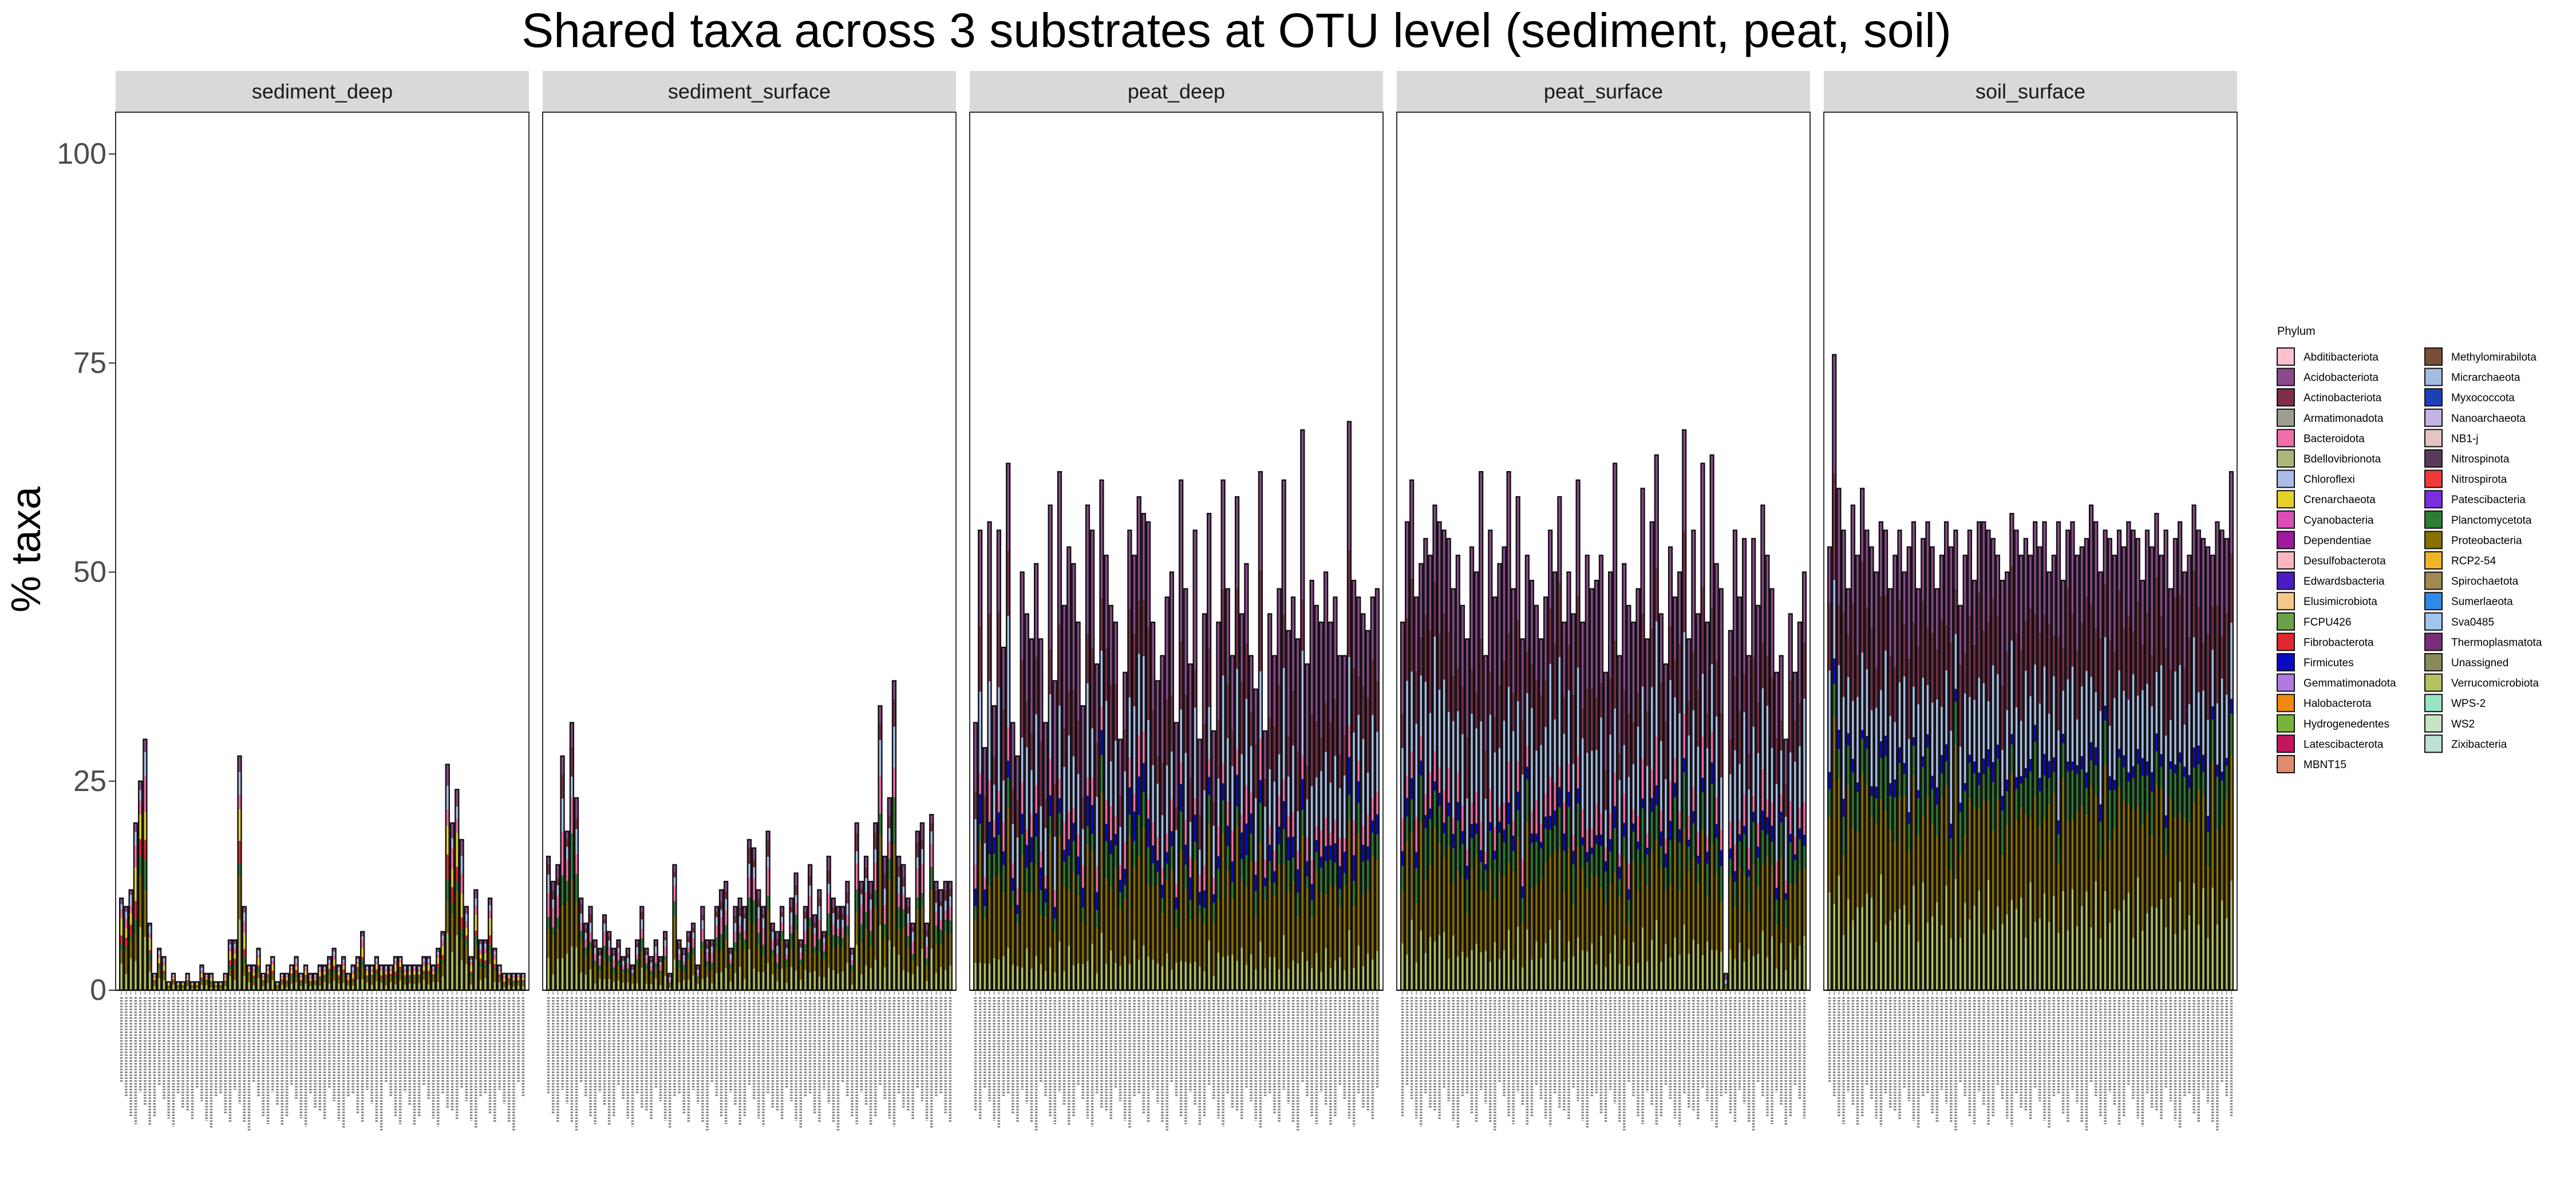  I want to click on bar-segment-fibrobacterota, so click(235, 961).